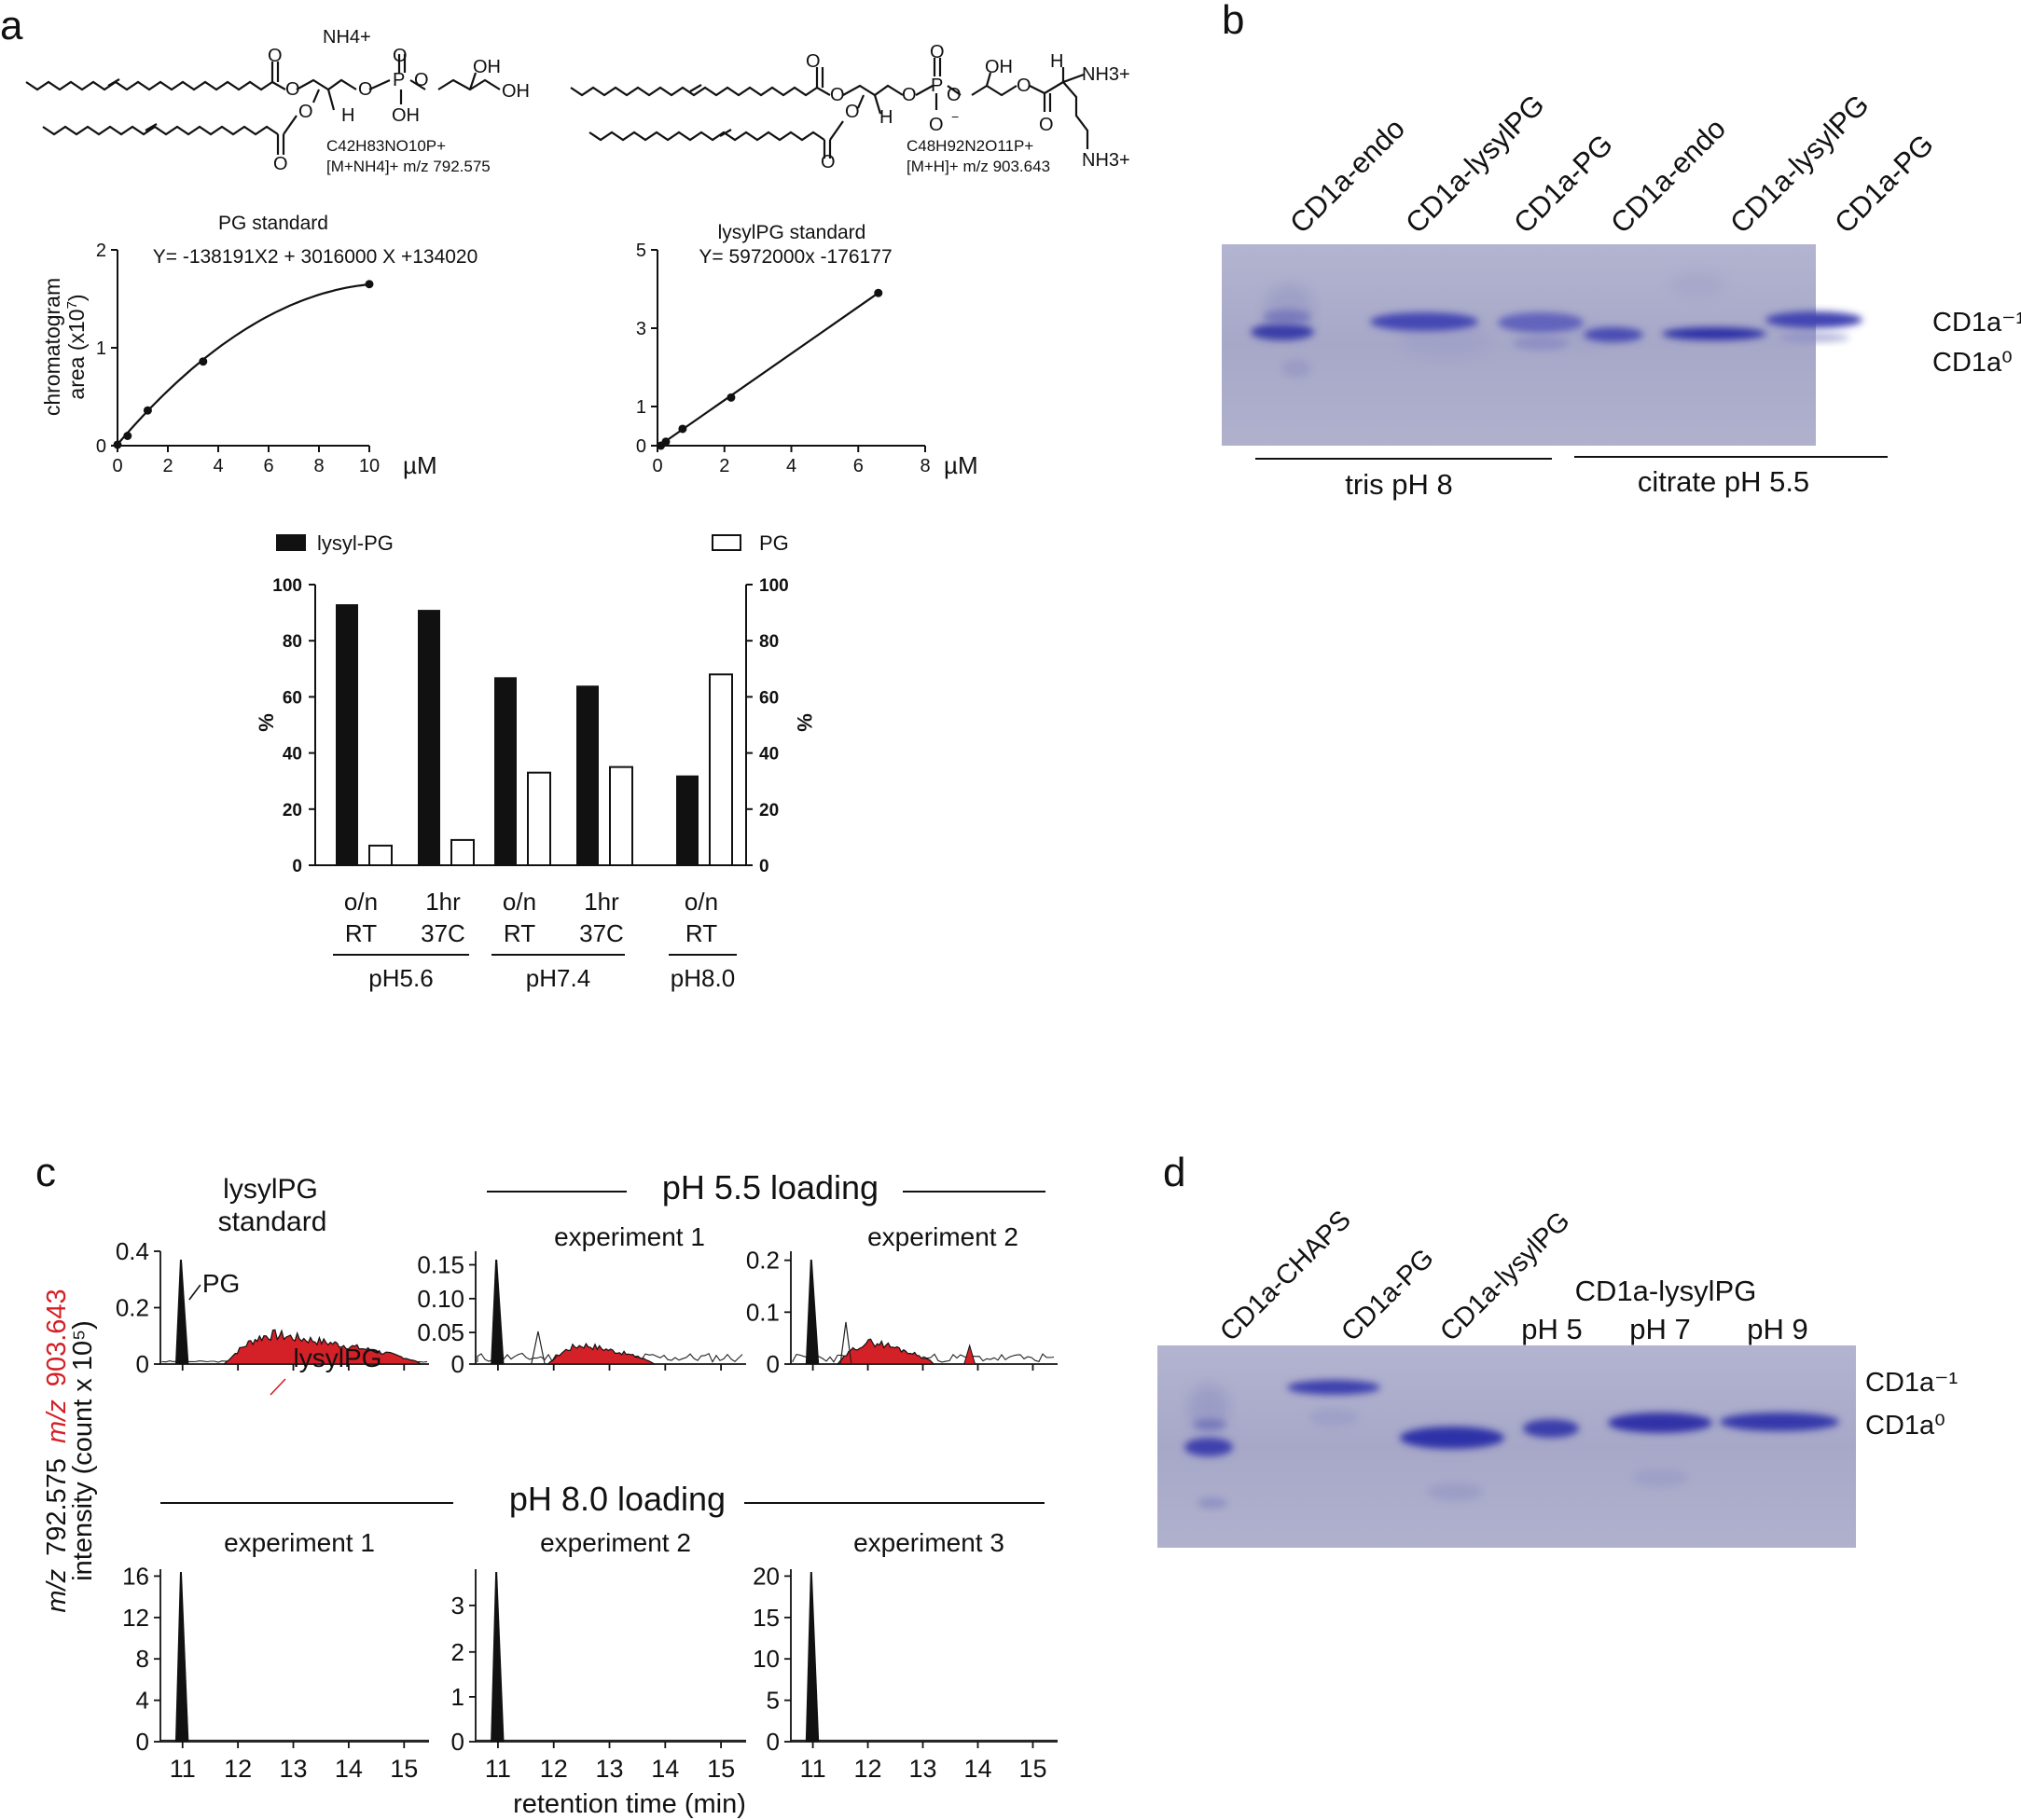  I want to click on bar-y-tick-label-right: 40, so click(769, 755).